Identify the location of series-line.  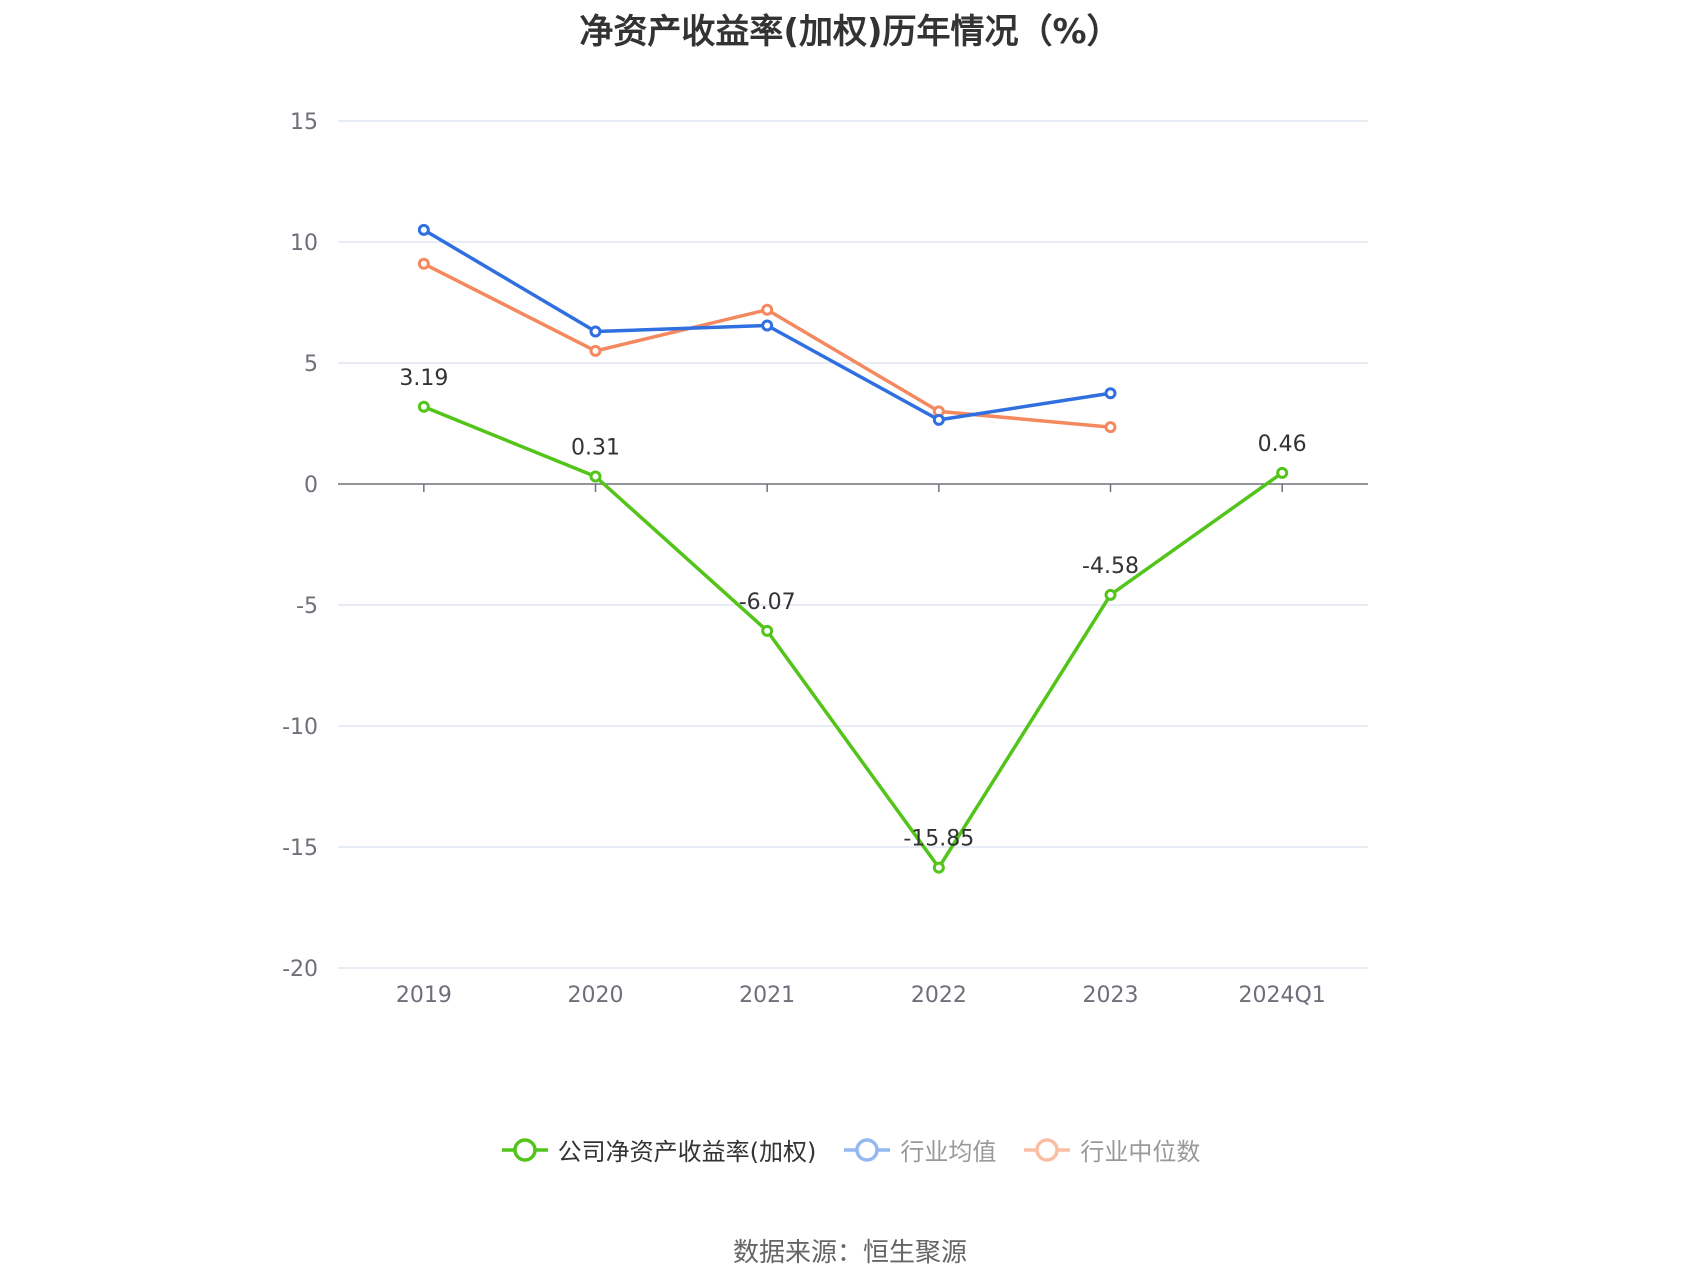
(767, 345).